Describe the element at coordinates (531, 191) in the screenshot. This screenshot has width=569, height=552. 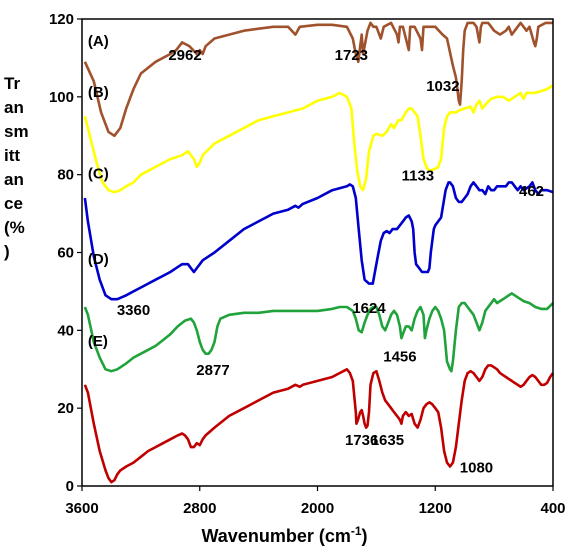
I see `peak-label: 462` at that location.